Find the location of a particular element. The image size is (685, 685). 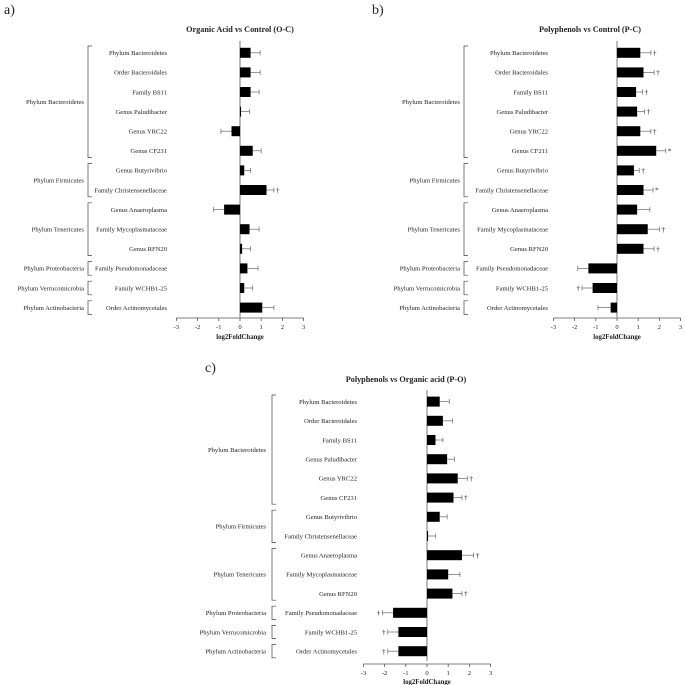

group-label: Phylum Firmicutes is located at coordinates (435, 181).